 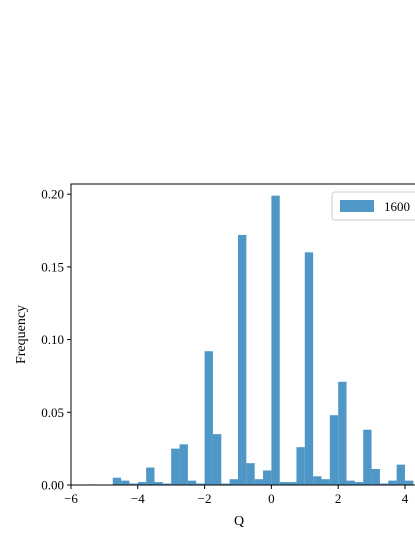 What do you see at coordinates (338, 498) in the screenshot?
I see `x-tick-label: 2` at bounding box center [338, 498].